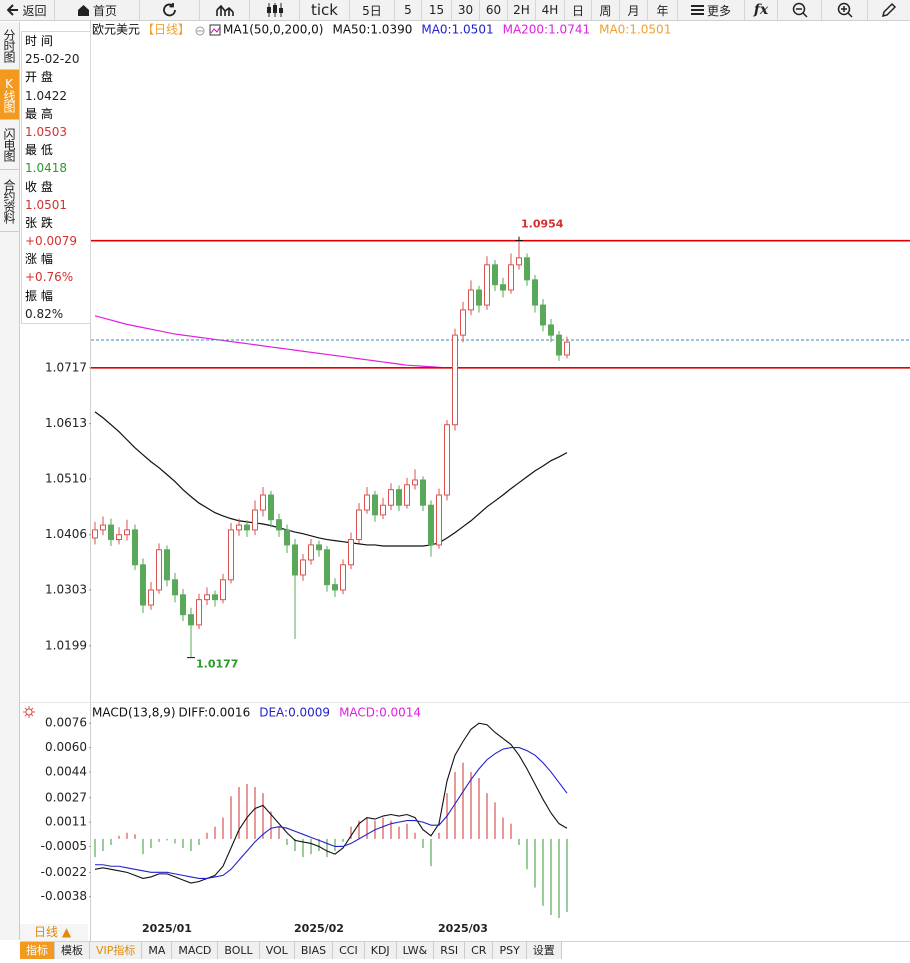  Describe the element at coordinates (522, 10) in the screenshot. I see `period-button: 2H` at that location.